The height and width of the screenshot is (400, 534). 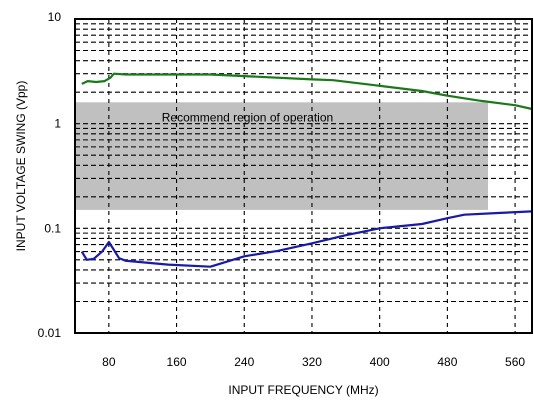 What do you see at coordinates (57, 124) in the screenshot?
I see `y-tick-label: 1` at bounding box center [57, 124].